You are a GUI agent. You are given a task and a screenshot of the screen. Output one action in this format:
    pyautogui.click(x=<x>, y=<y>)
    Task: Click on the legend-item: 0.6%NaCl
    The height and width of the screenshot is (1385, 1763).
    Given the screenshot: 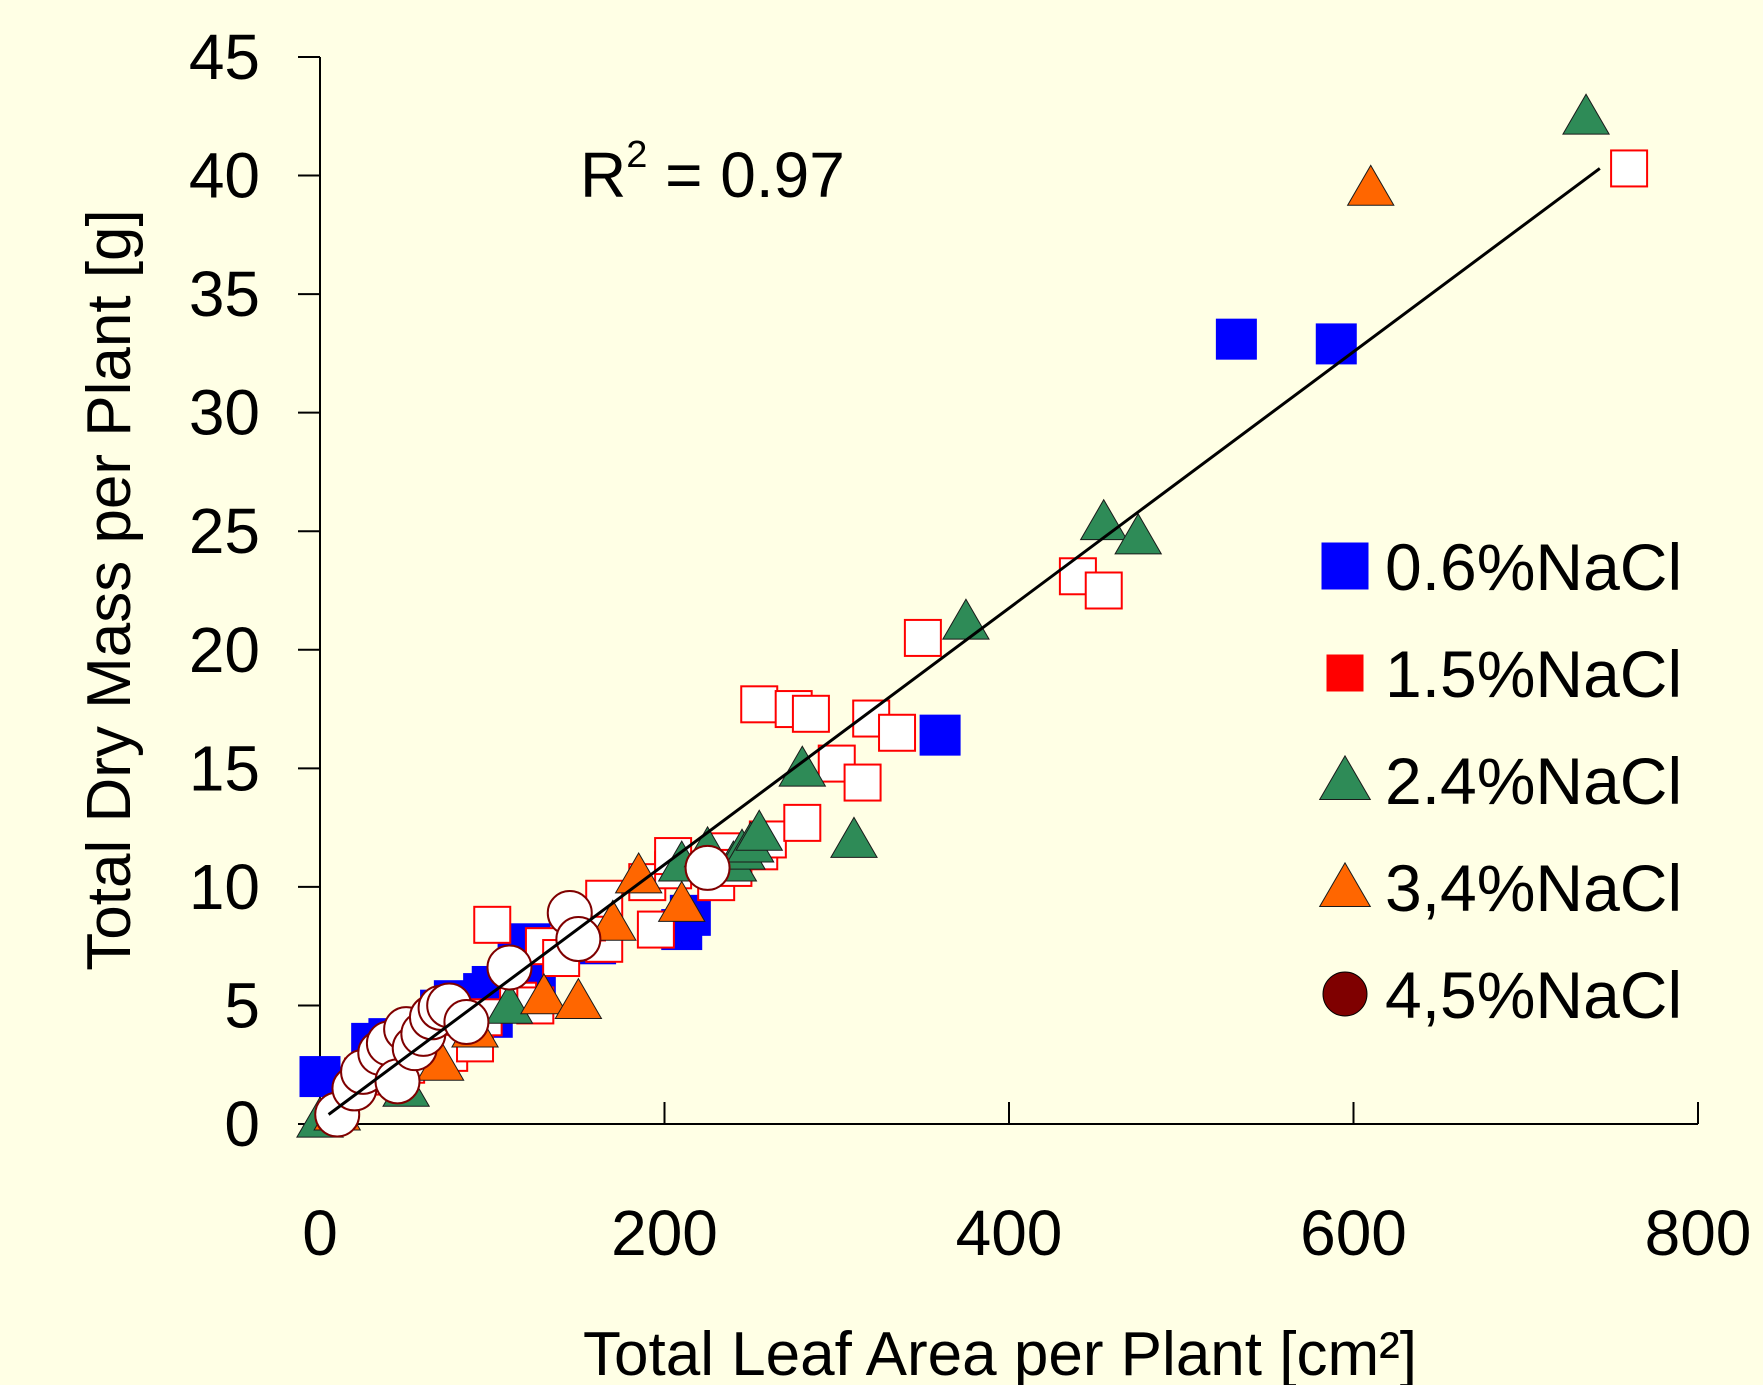 What is the action you would take?
    pyautogui.click(x=1501, y=567)
    